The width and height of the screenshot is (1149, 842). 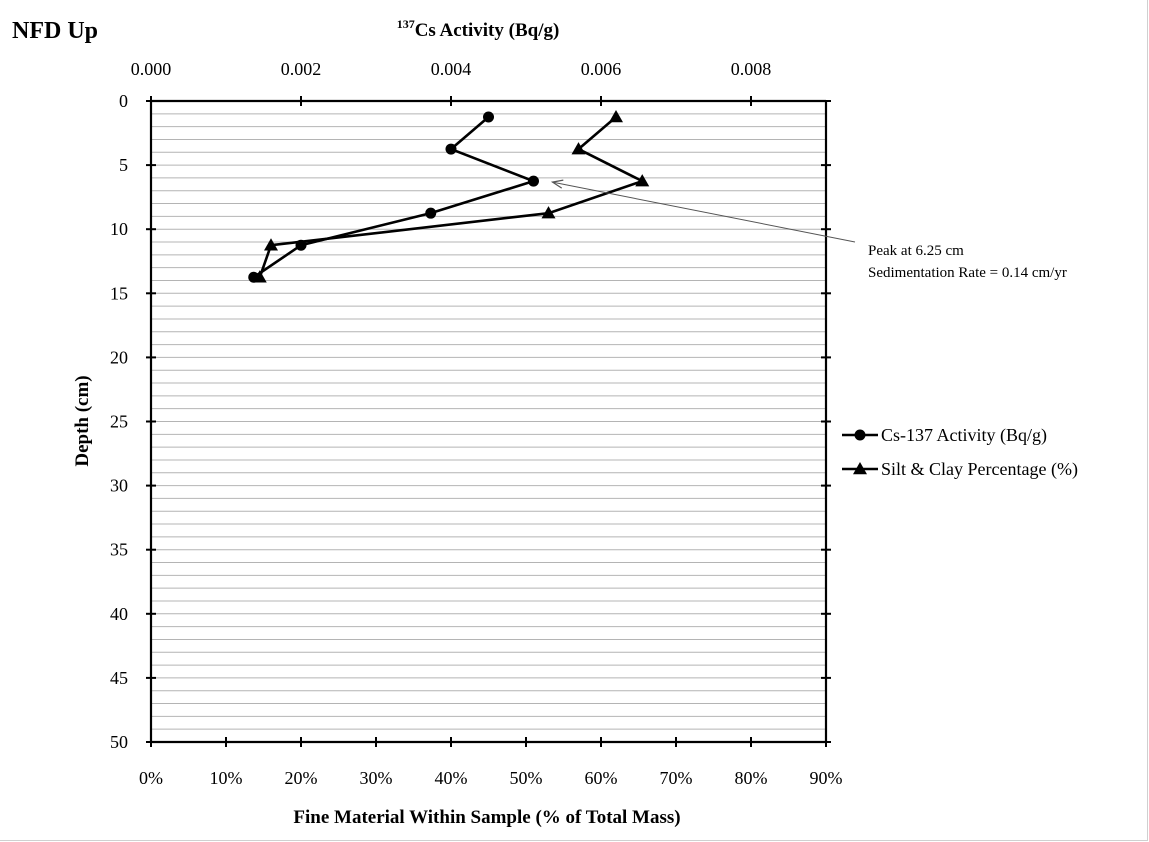 What do you see at coordinates (119, 678) in the screenshot?
I see `y-tick-label: 45` at bounding box center [119, 678].